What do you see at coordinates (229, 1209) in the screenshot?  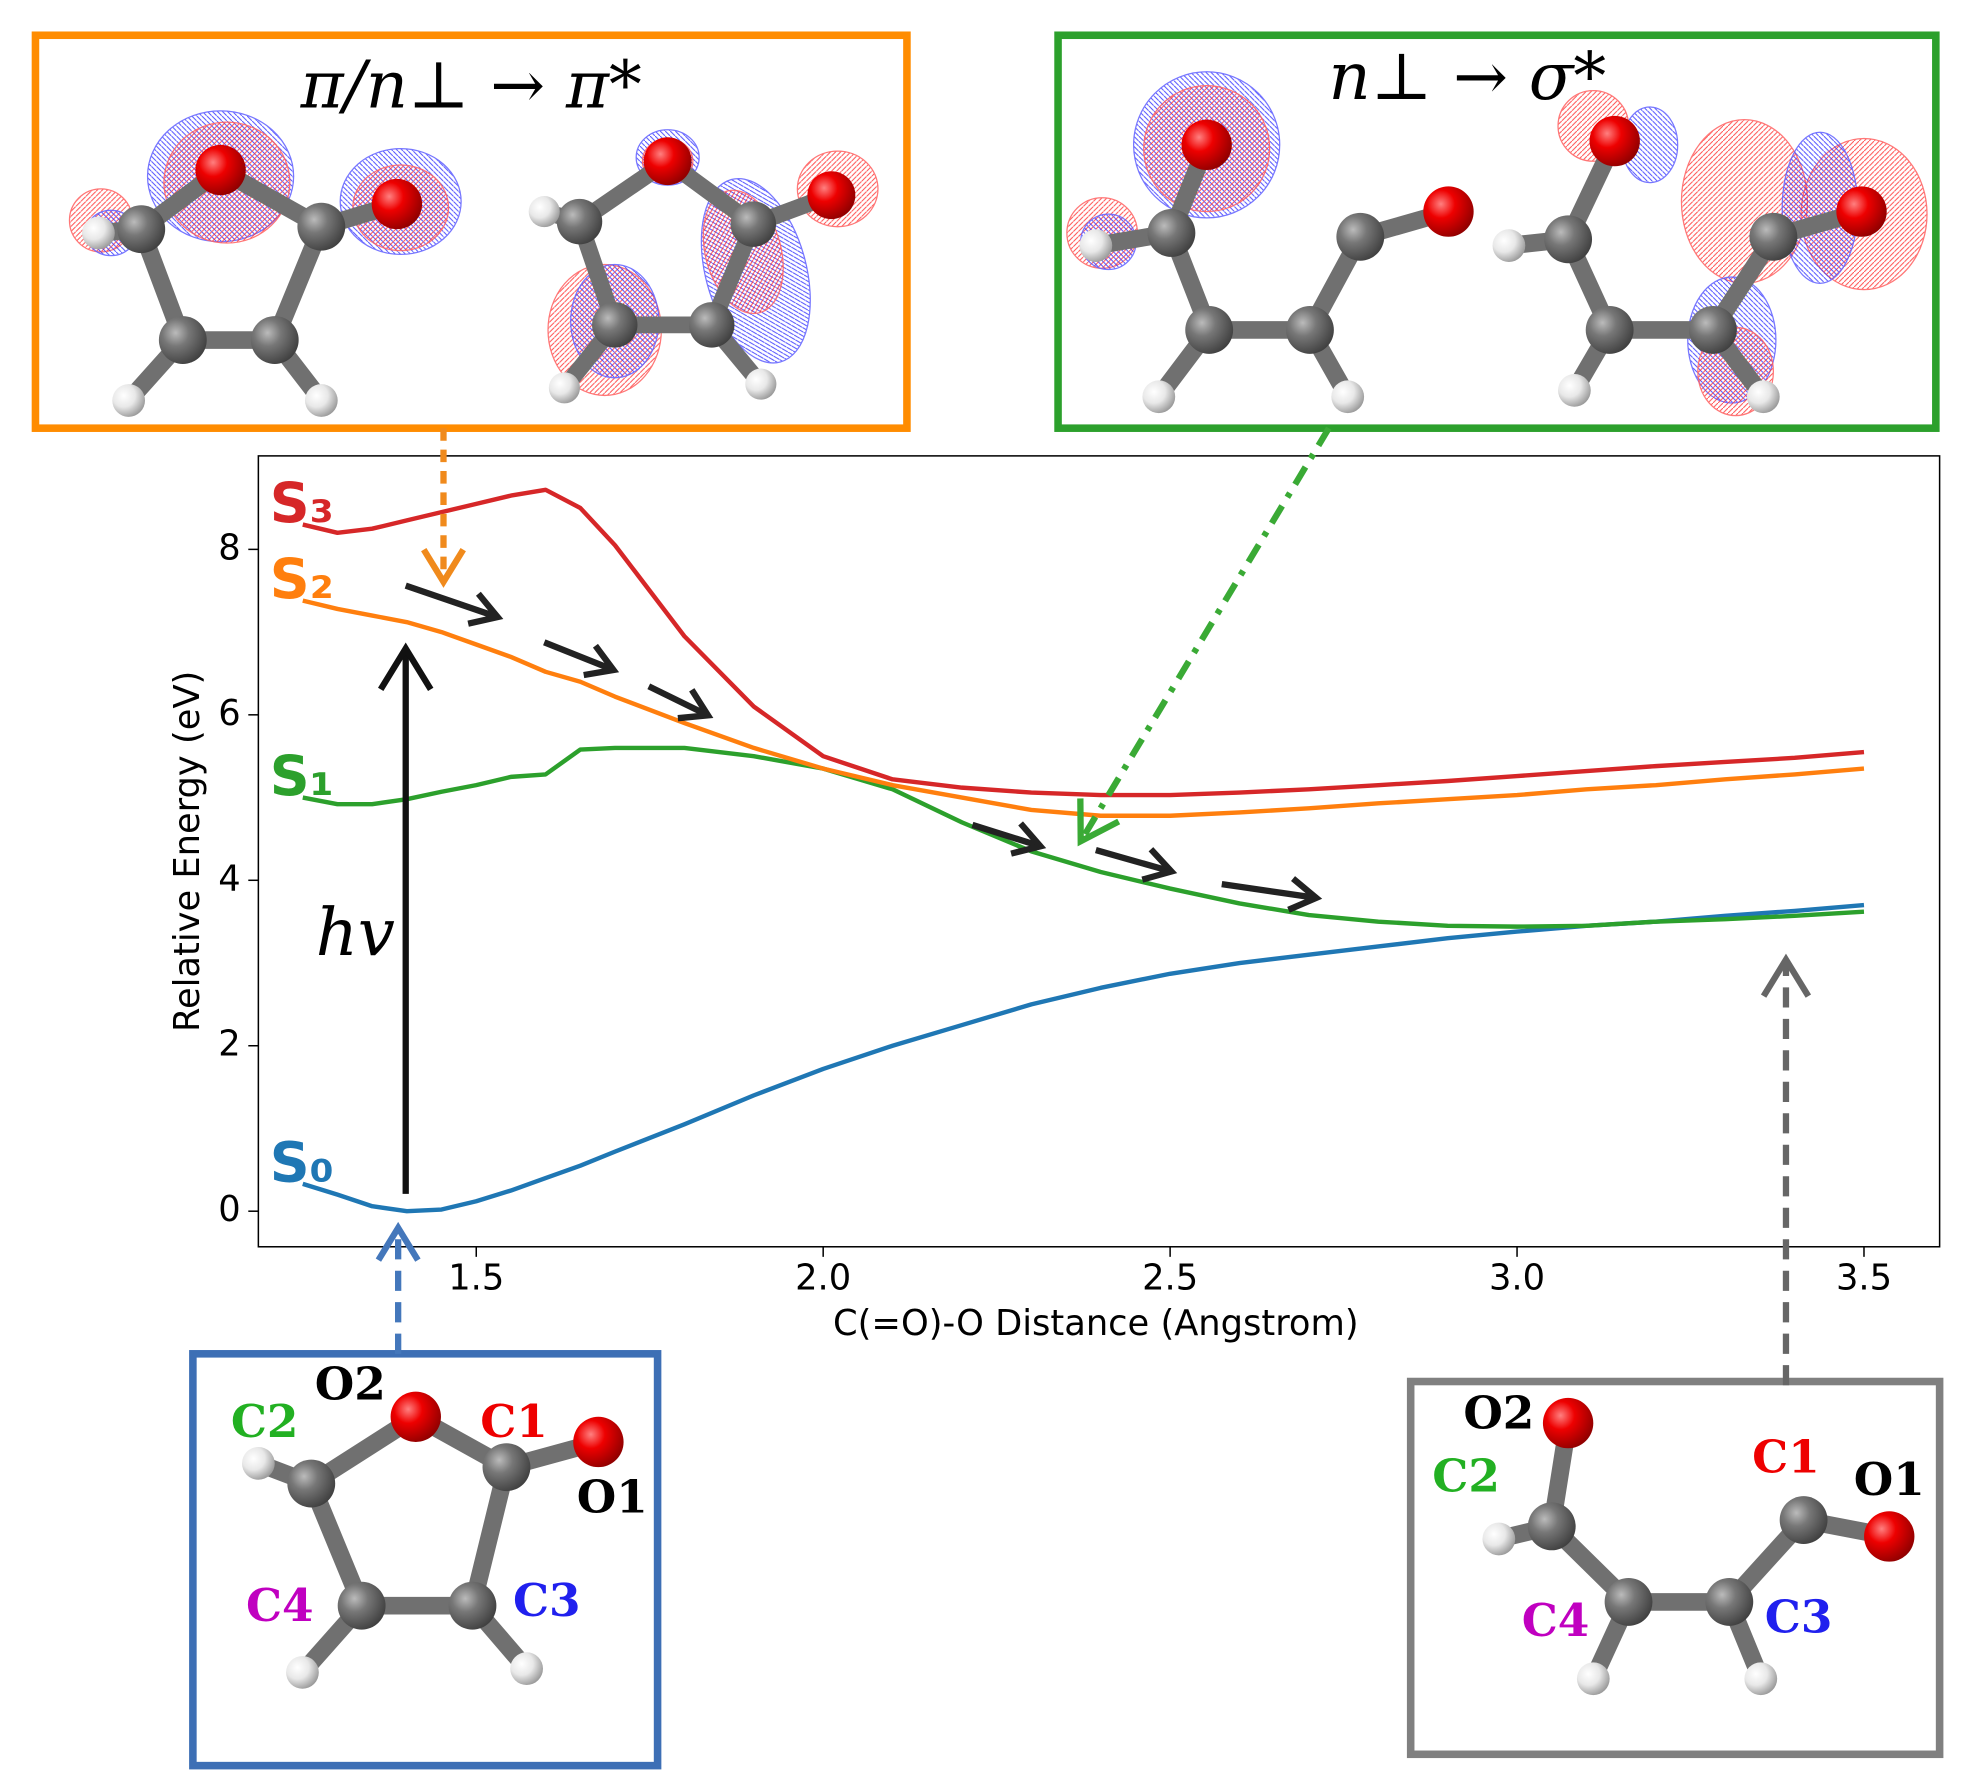 I see `y-tick-label: 0` at bounding box center [229, 1209].